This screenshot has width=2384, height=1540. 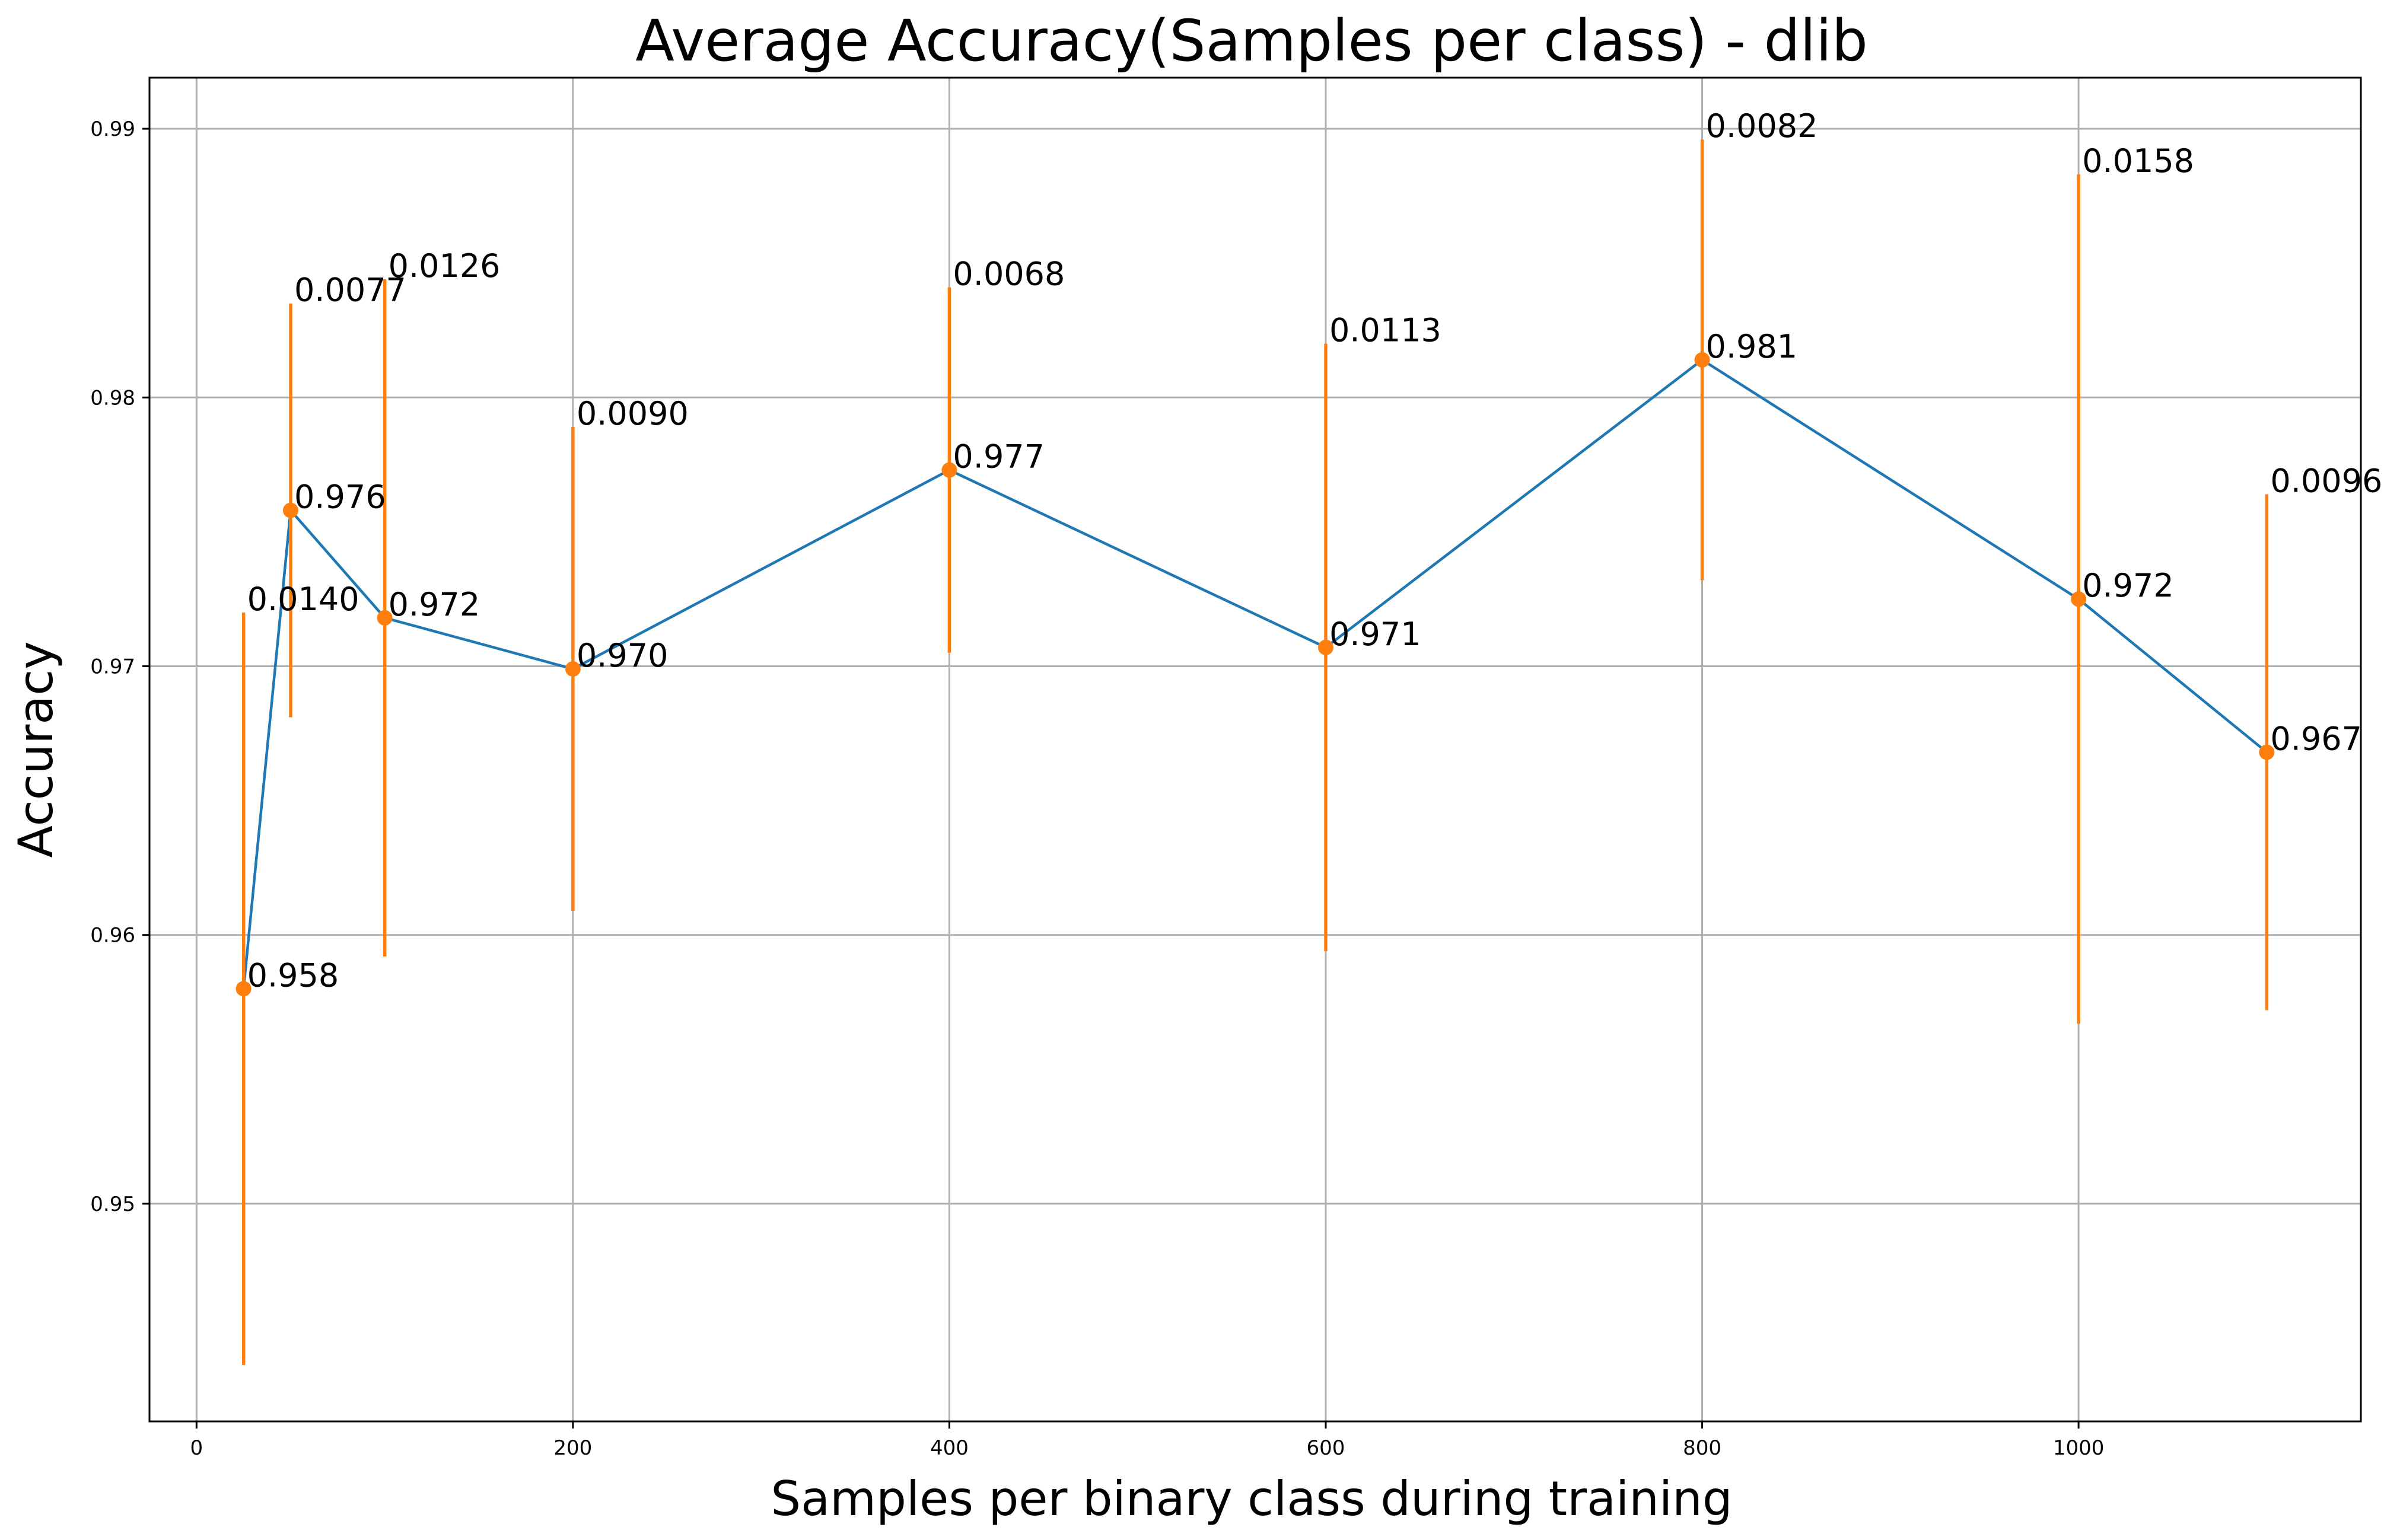 What do you see at coordinates (293, 975) in the screenshot?
I see `value-label: 0.958` at bounding box center [293, 975].